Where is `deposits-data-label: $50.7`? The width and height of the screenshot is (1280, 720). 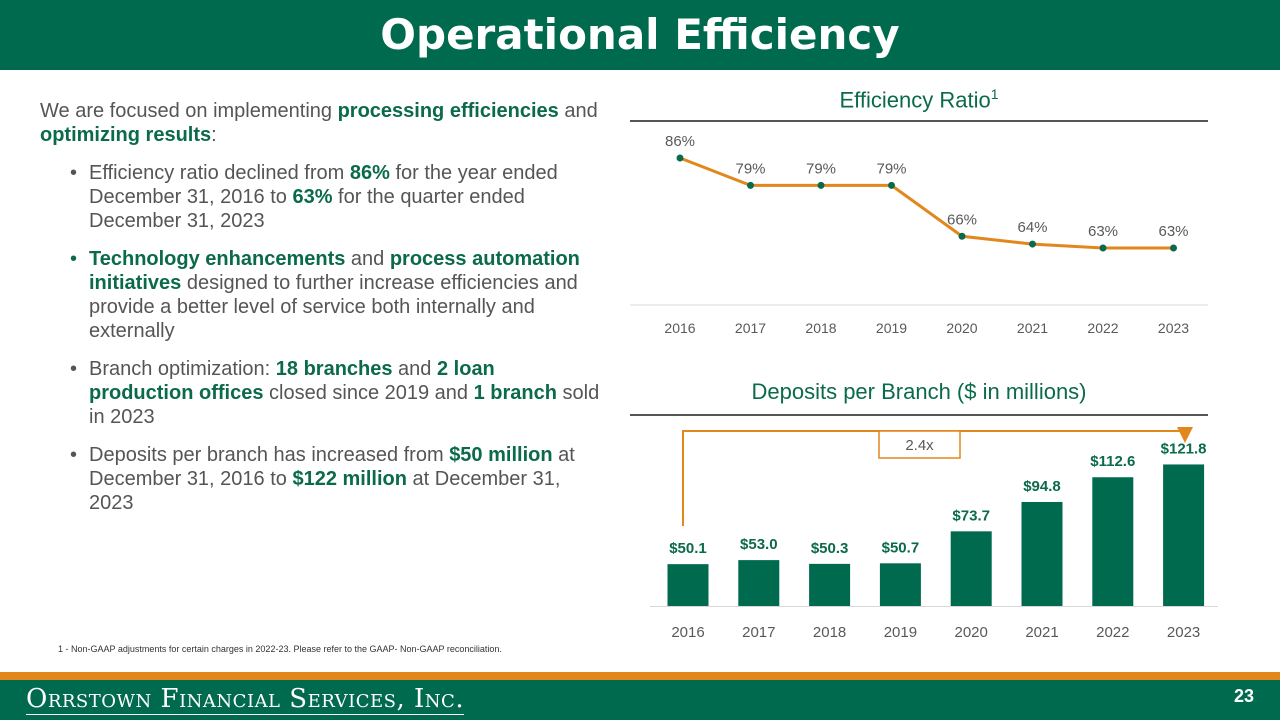 deposits-data-label: $50.7 is located at coordinates (901, 547).